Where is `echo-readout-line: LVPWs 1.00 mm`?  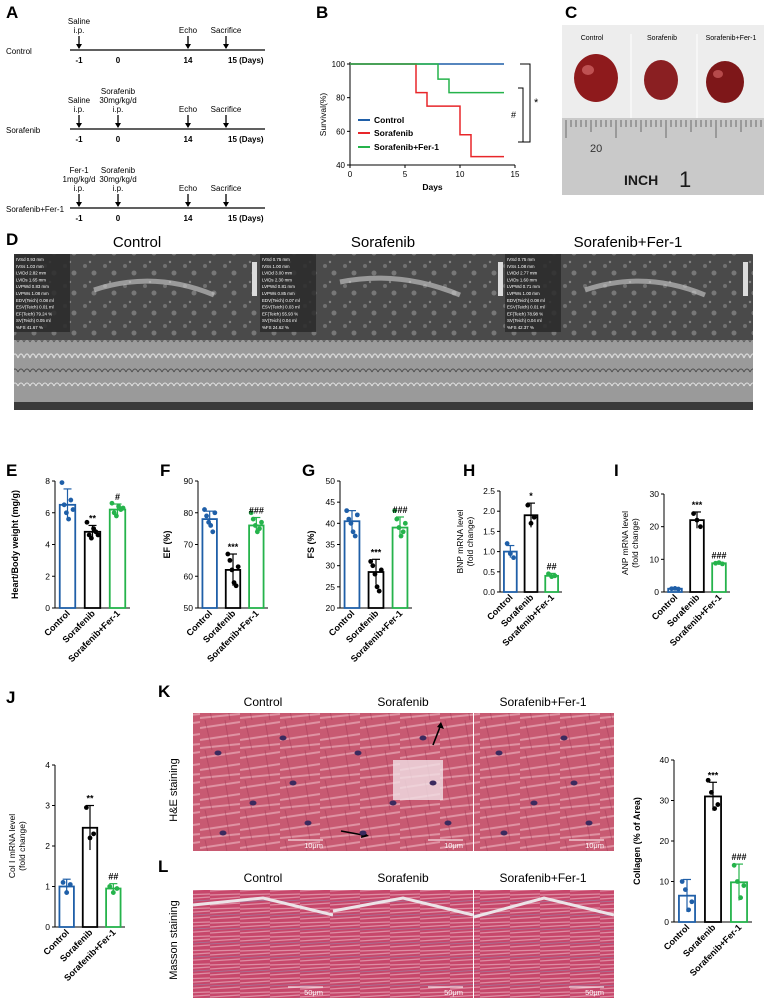 echo-readout-line: LVPWs 1.00 mm is located at coordinates (523, 293).